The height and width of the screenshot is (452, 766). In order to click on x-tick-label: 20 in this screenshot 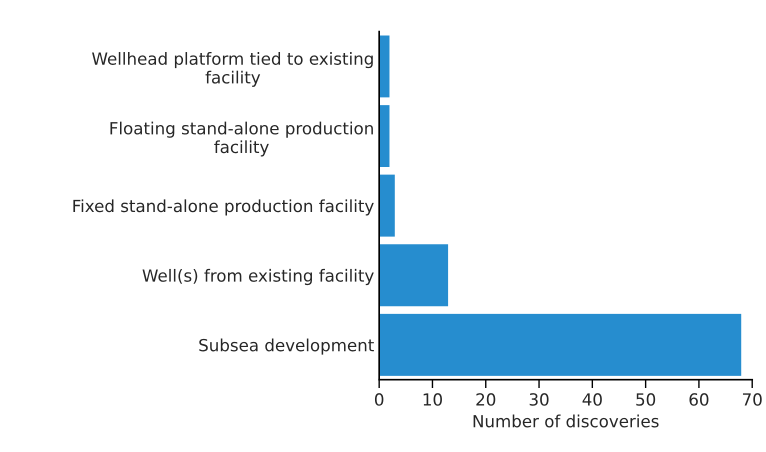, I will do `click(486, 399)`.